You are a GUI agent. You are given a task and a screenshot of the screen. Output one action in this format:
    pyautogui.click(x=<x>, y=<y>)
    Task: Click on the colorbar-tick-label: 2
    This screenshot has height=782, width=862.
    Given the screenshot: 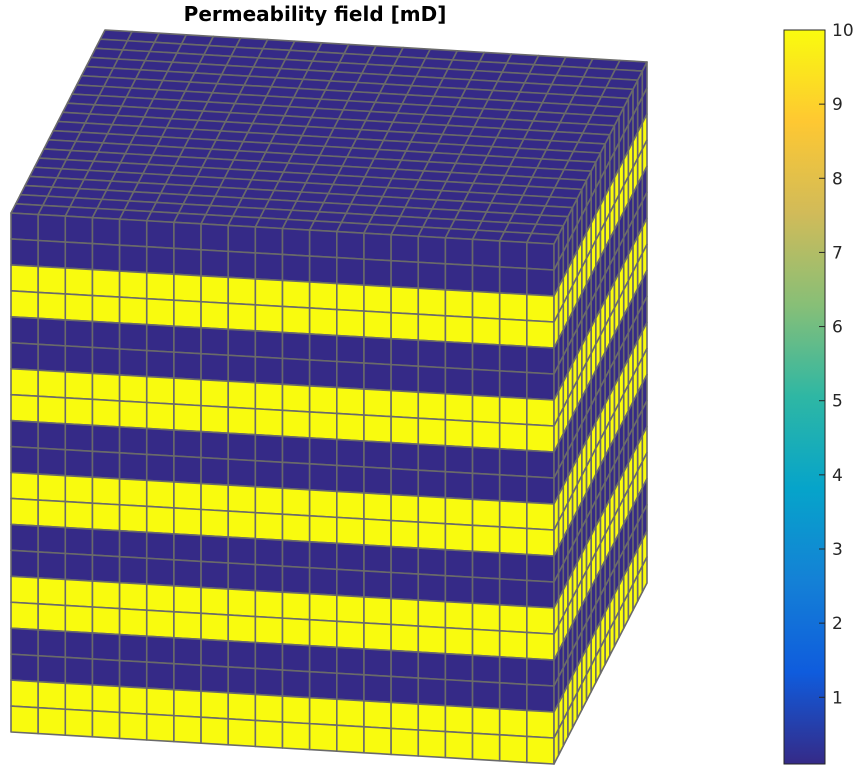 What is the action you would take?
    pyautogui.click(x=837, y=624)
    